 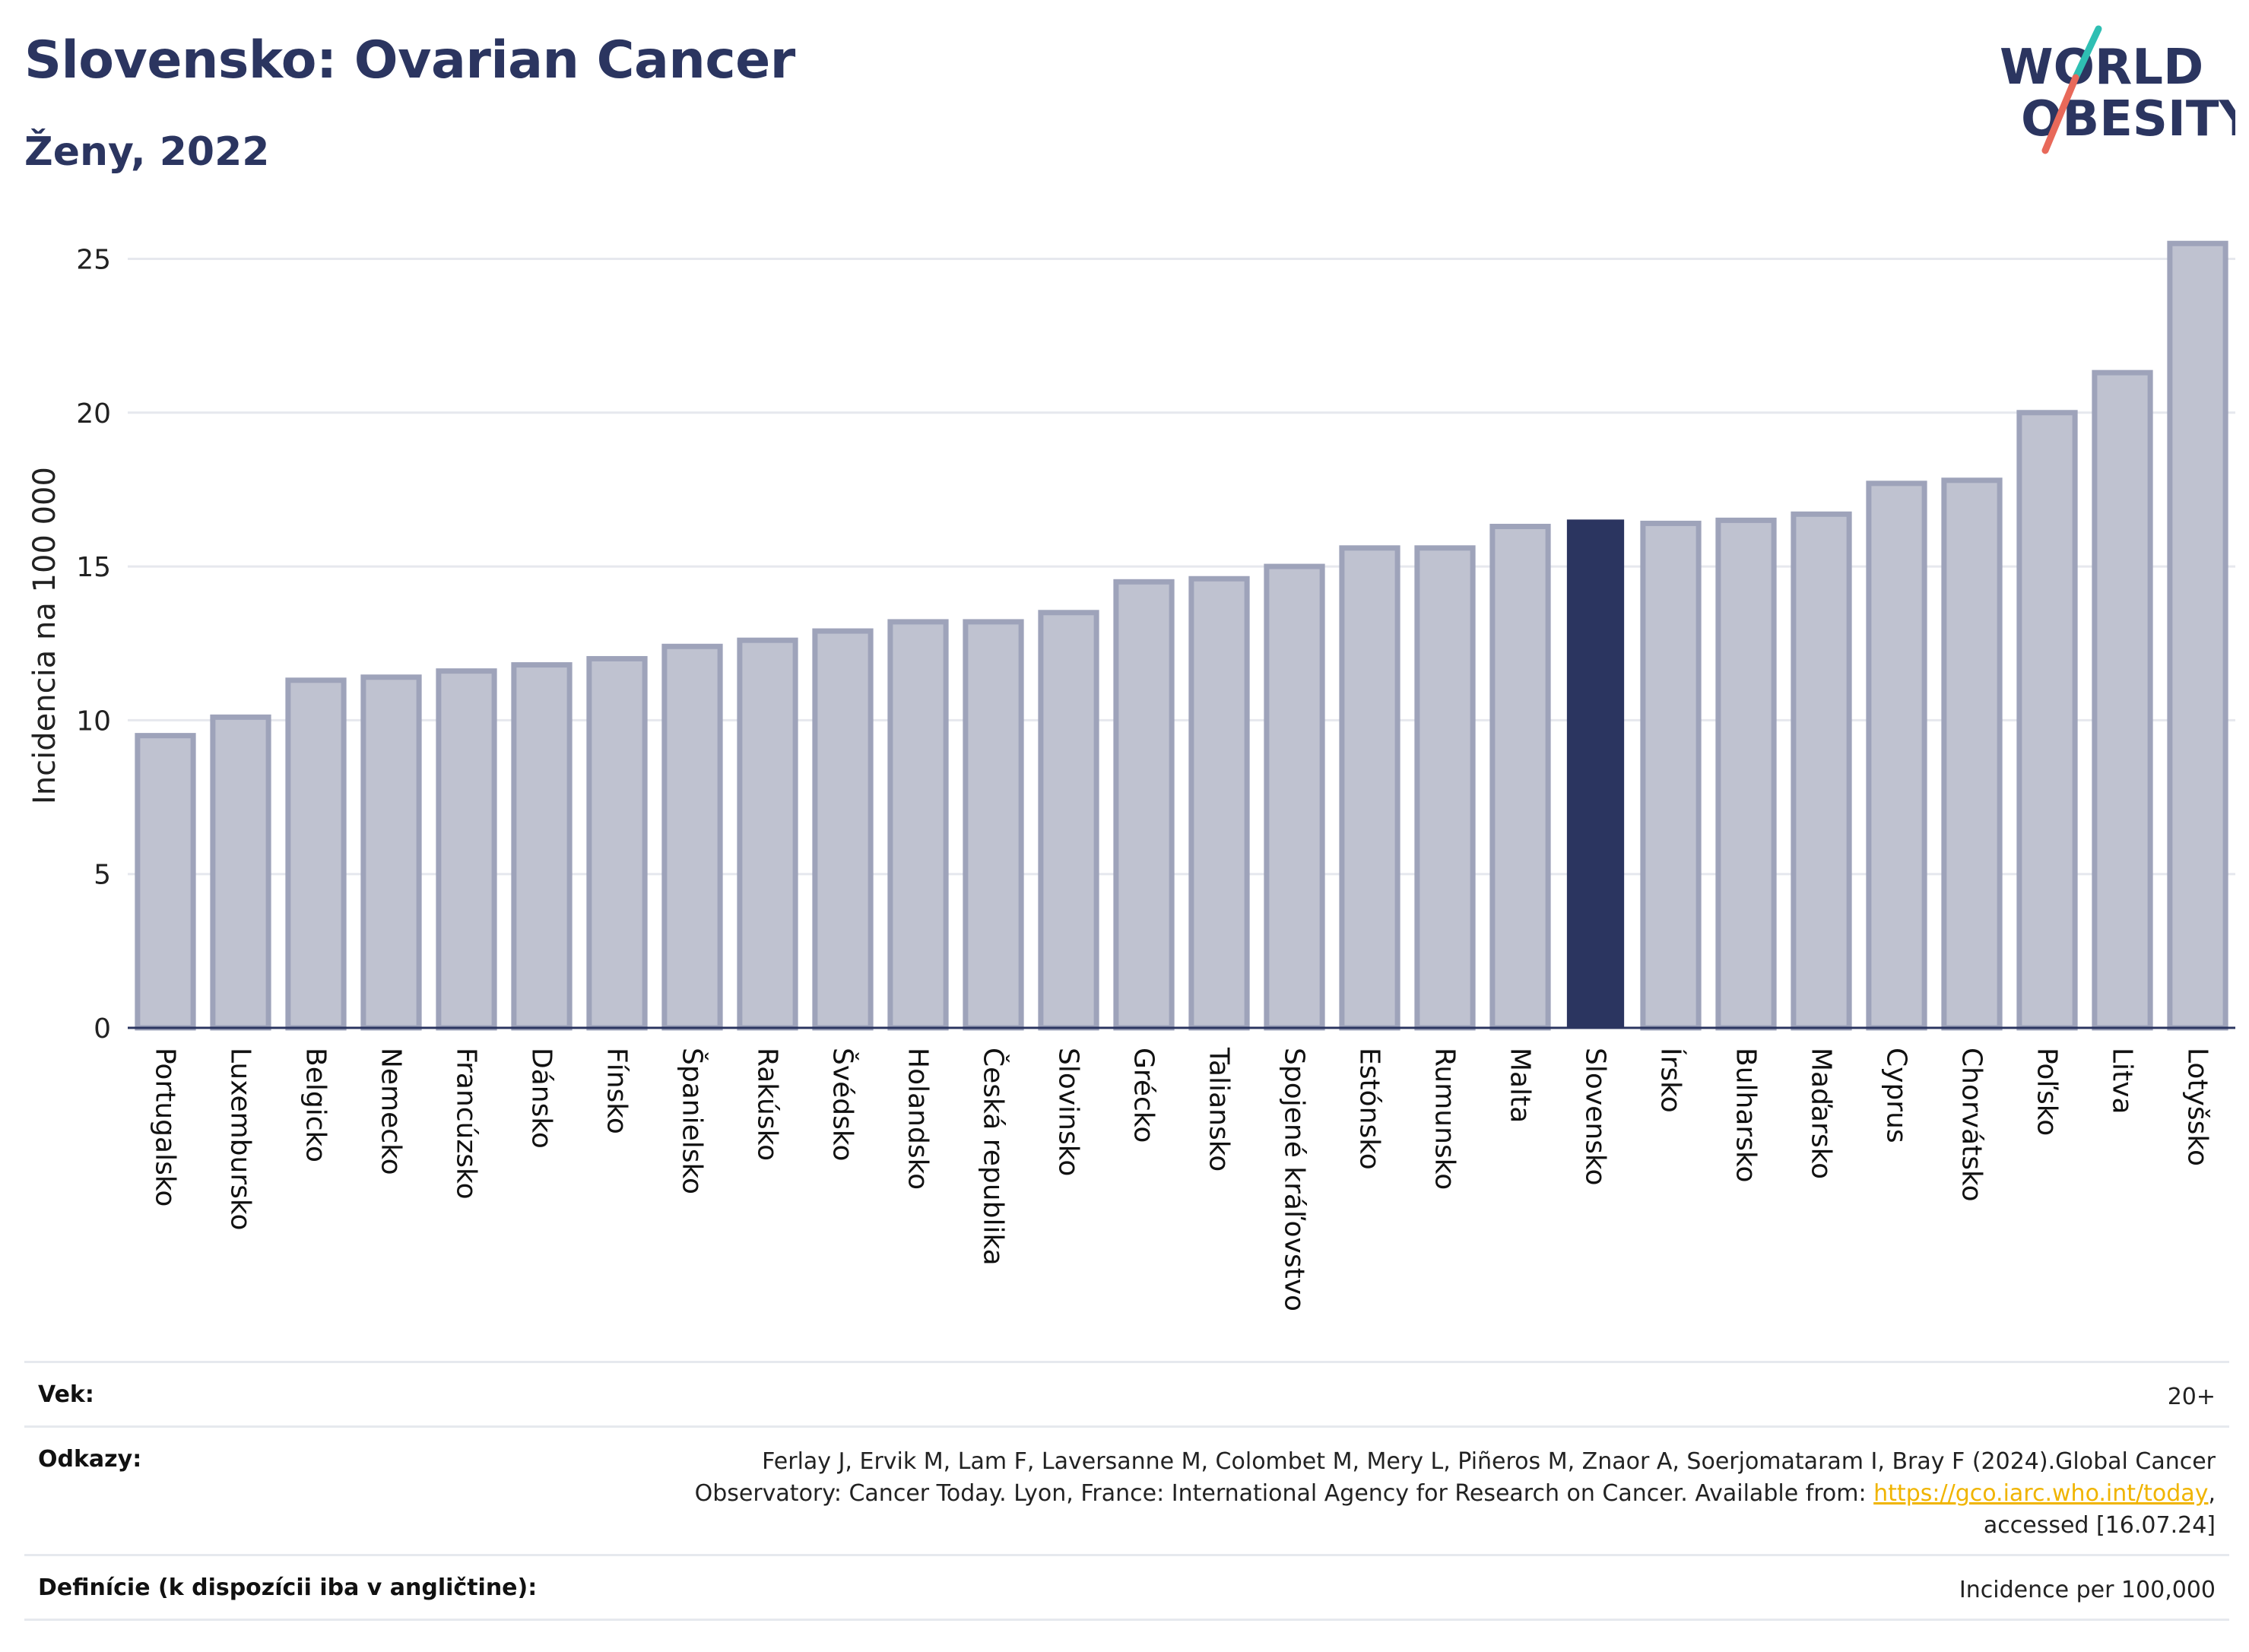 I want to click on x-tick-label: Cyprus, so click(x=1896, y=1095).